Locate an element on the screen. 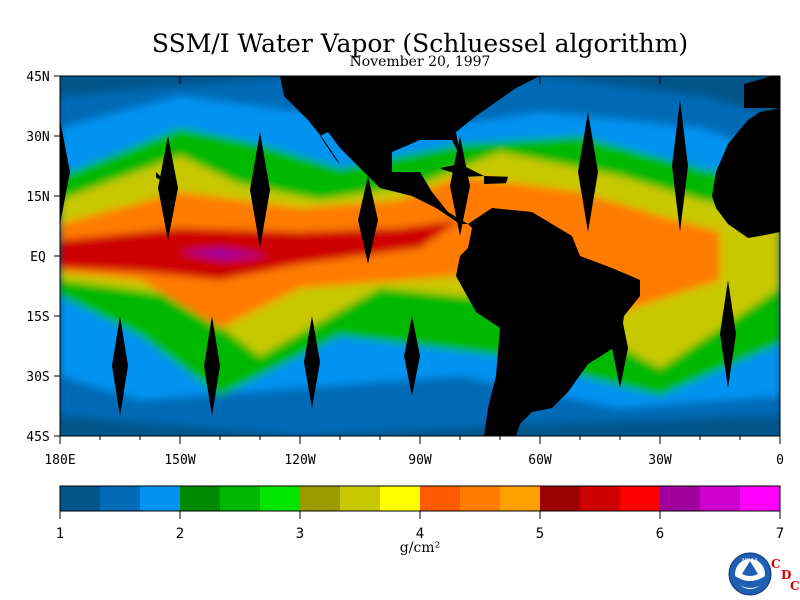 This screenshot has width=800, height=600. y-tick-label: 45S is located at coordinates (37, 437).